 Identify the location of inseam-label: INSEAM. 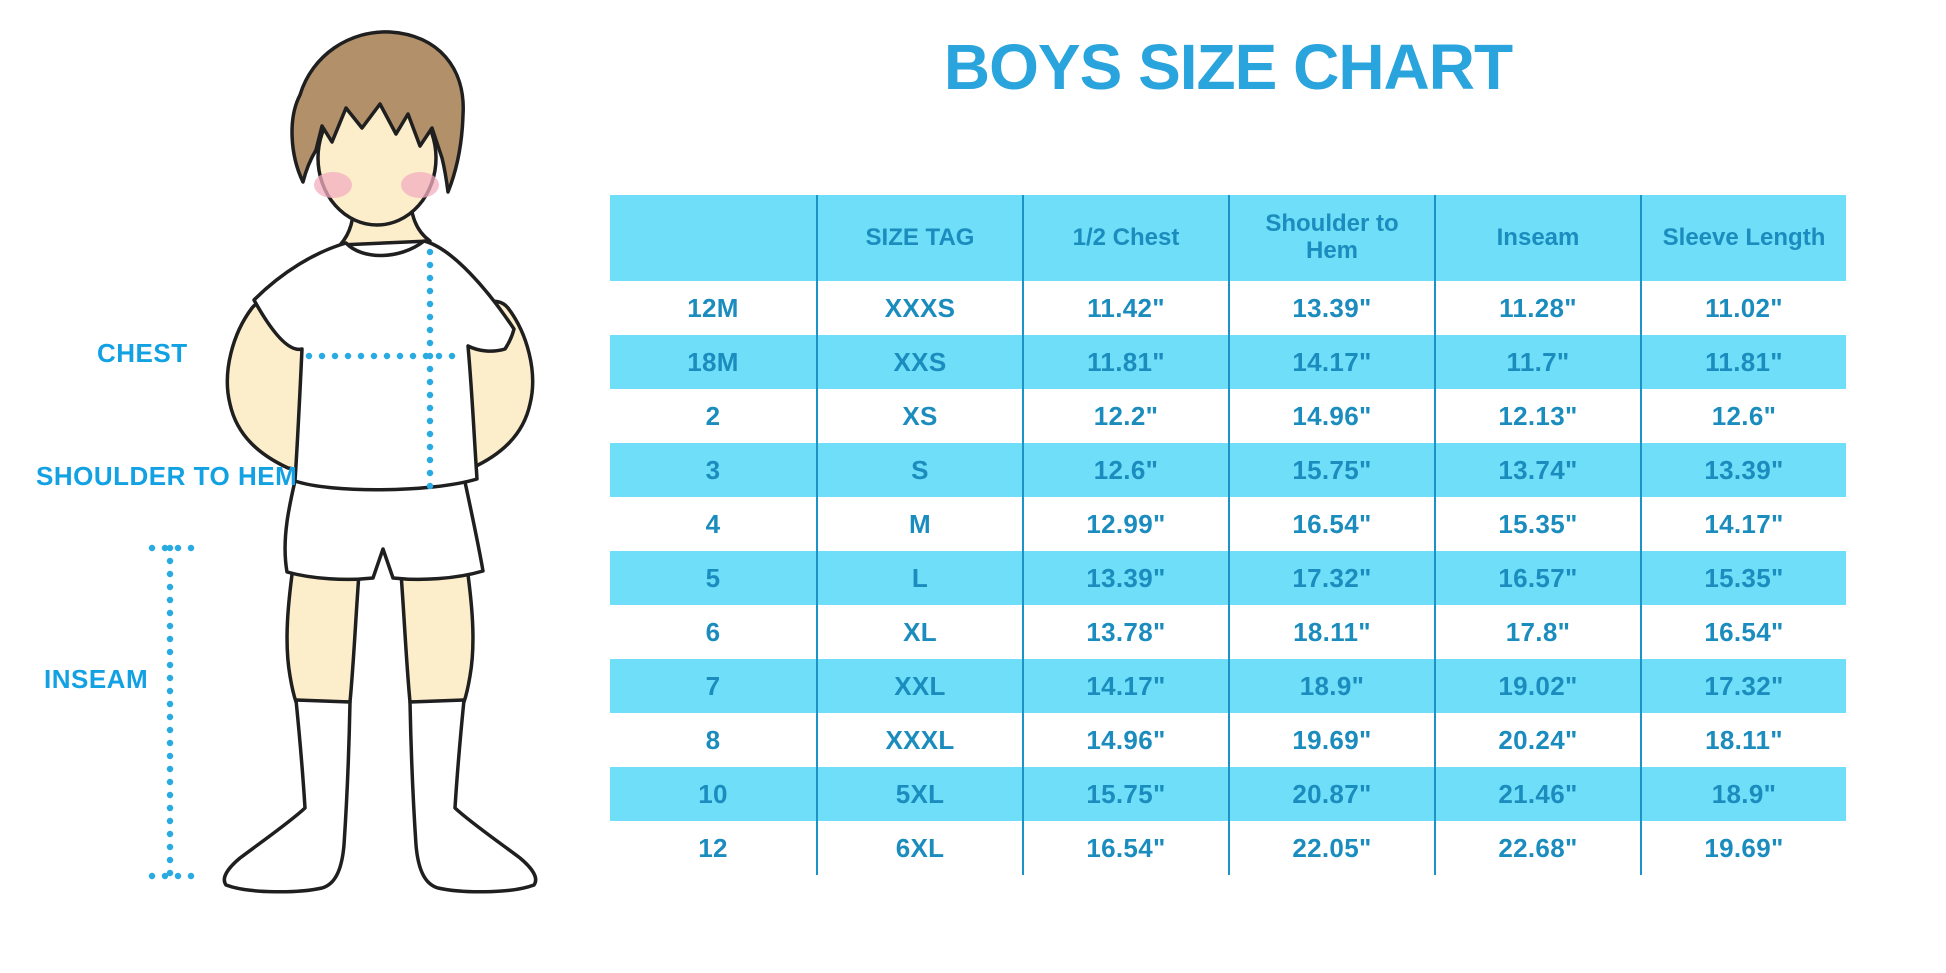
(96, 679).